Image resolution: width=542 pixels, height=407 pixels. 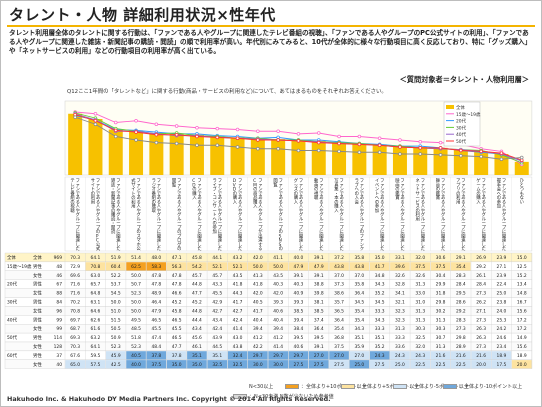 I want to click on category-label: ファンである人やグループに関連した写真集・本の購入, so click(x=339, y=215).